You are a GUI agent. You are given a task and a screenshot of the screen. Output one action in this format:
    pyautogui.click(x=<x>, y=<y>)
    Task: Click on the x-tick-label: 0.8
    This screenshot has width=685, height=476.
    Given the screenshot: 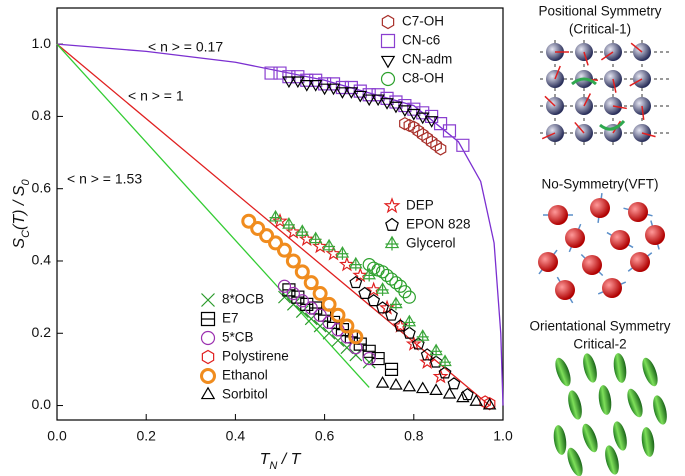 What is the action you would take?
    pyautogui.click(x=414, y=436)
    